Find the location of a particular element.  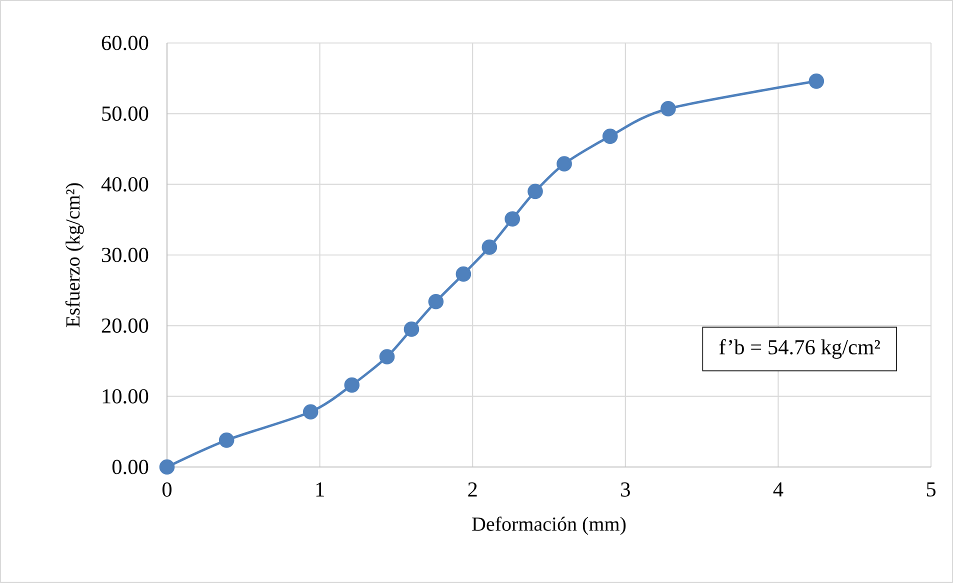

x-tick-label: 3 is located at coordinates (625, 489).